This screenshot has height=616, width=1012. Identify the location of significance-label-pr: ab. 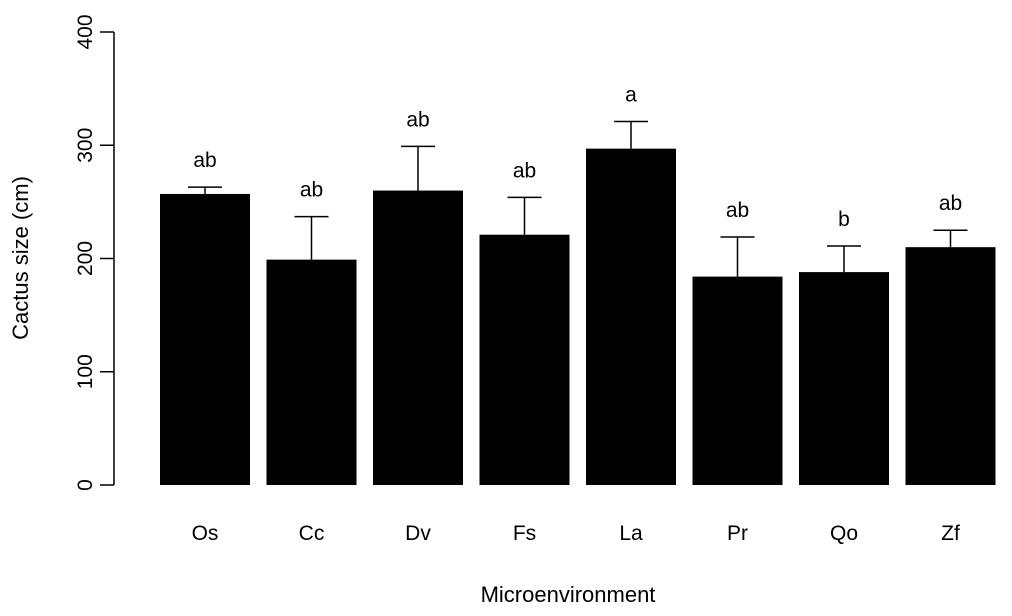
(737, 210).